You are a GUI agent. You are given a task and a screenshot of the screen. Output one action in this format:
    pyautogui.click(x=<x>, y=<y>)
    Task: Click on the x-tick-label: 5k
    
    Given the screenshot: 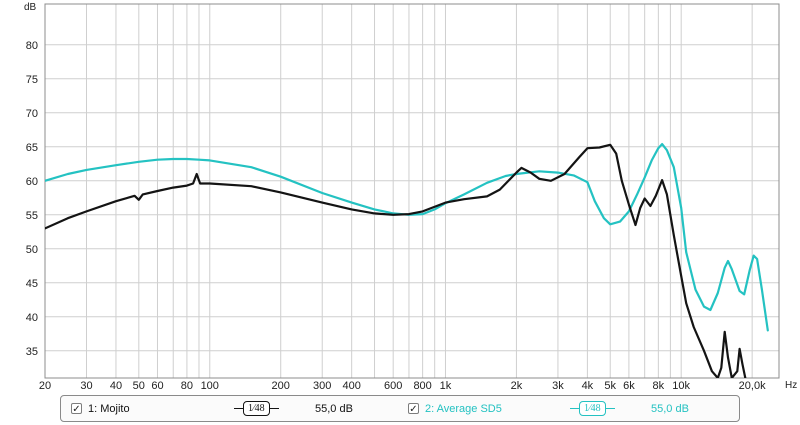 What is the action you would take?
    pyautogui.click(x=610, y=386)
    